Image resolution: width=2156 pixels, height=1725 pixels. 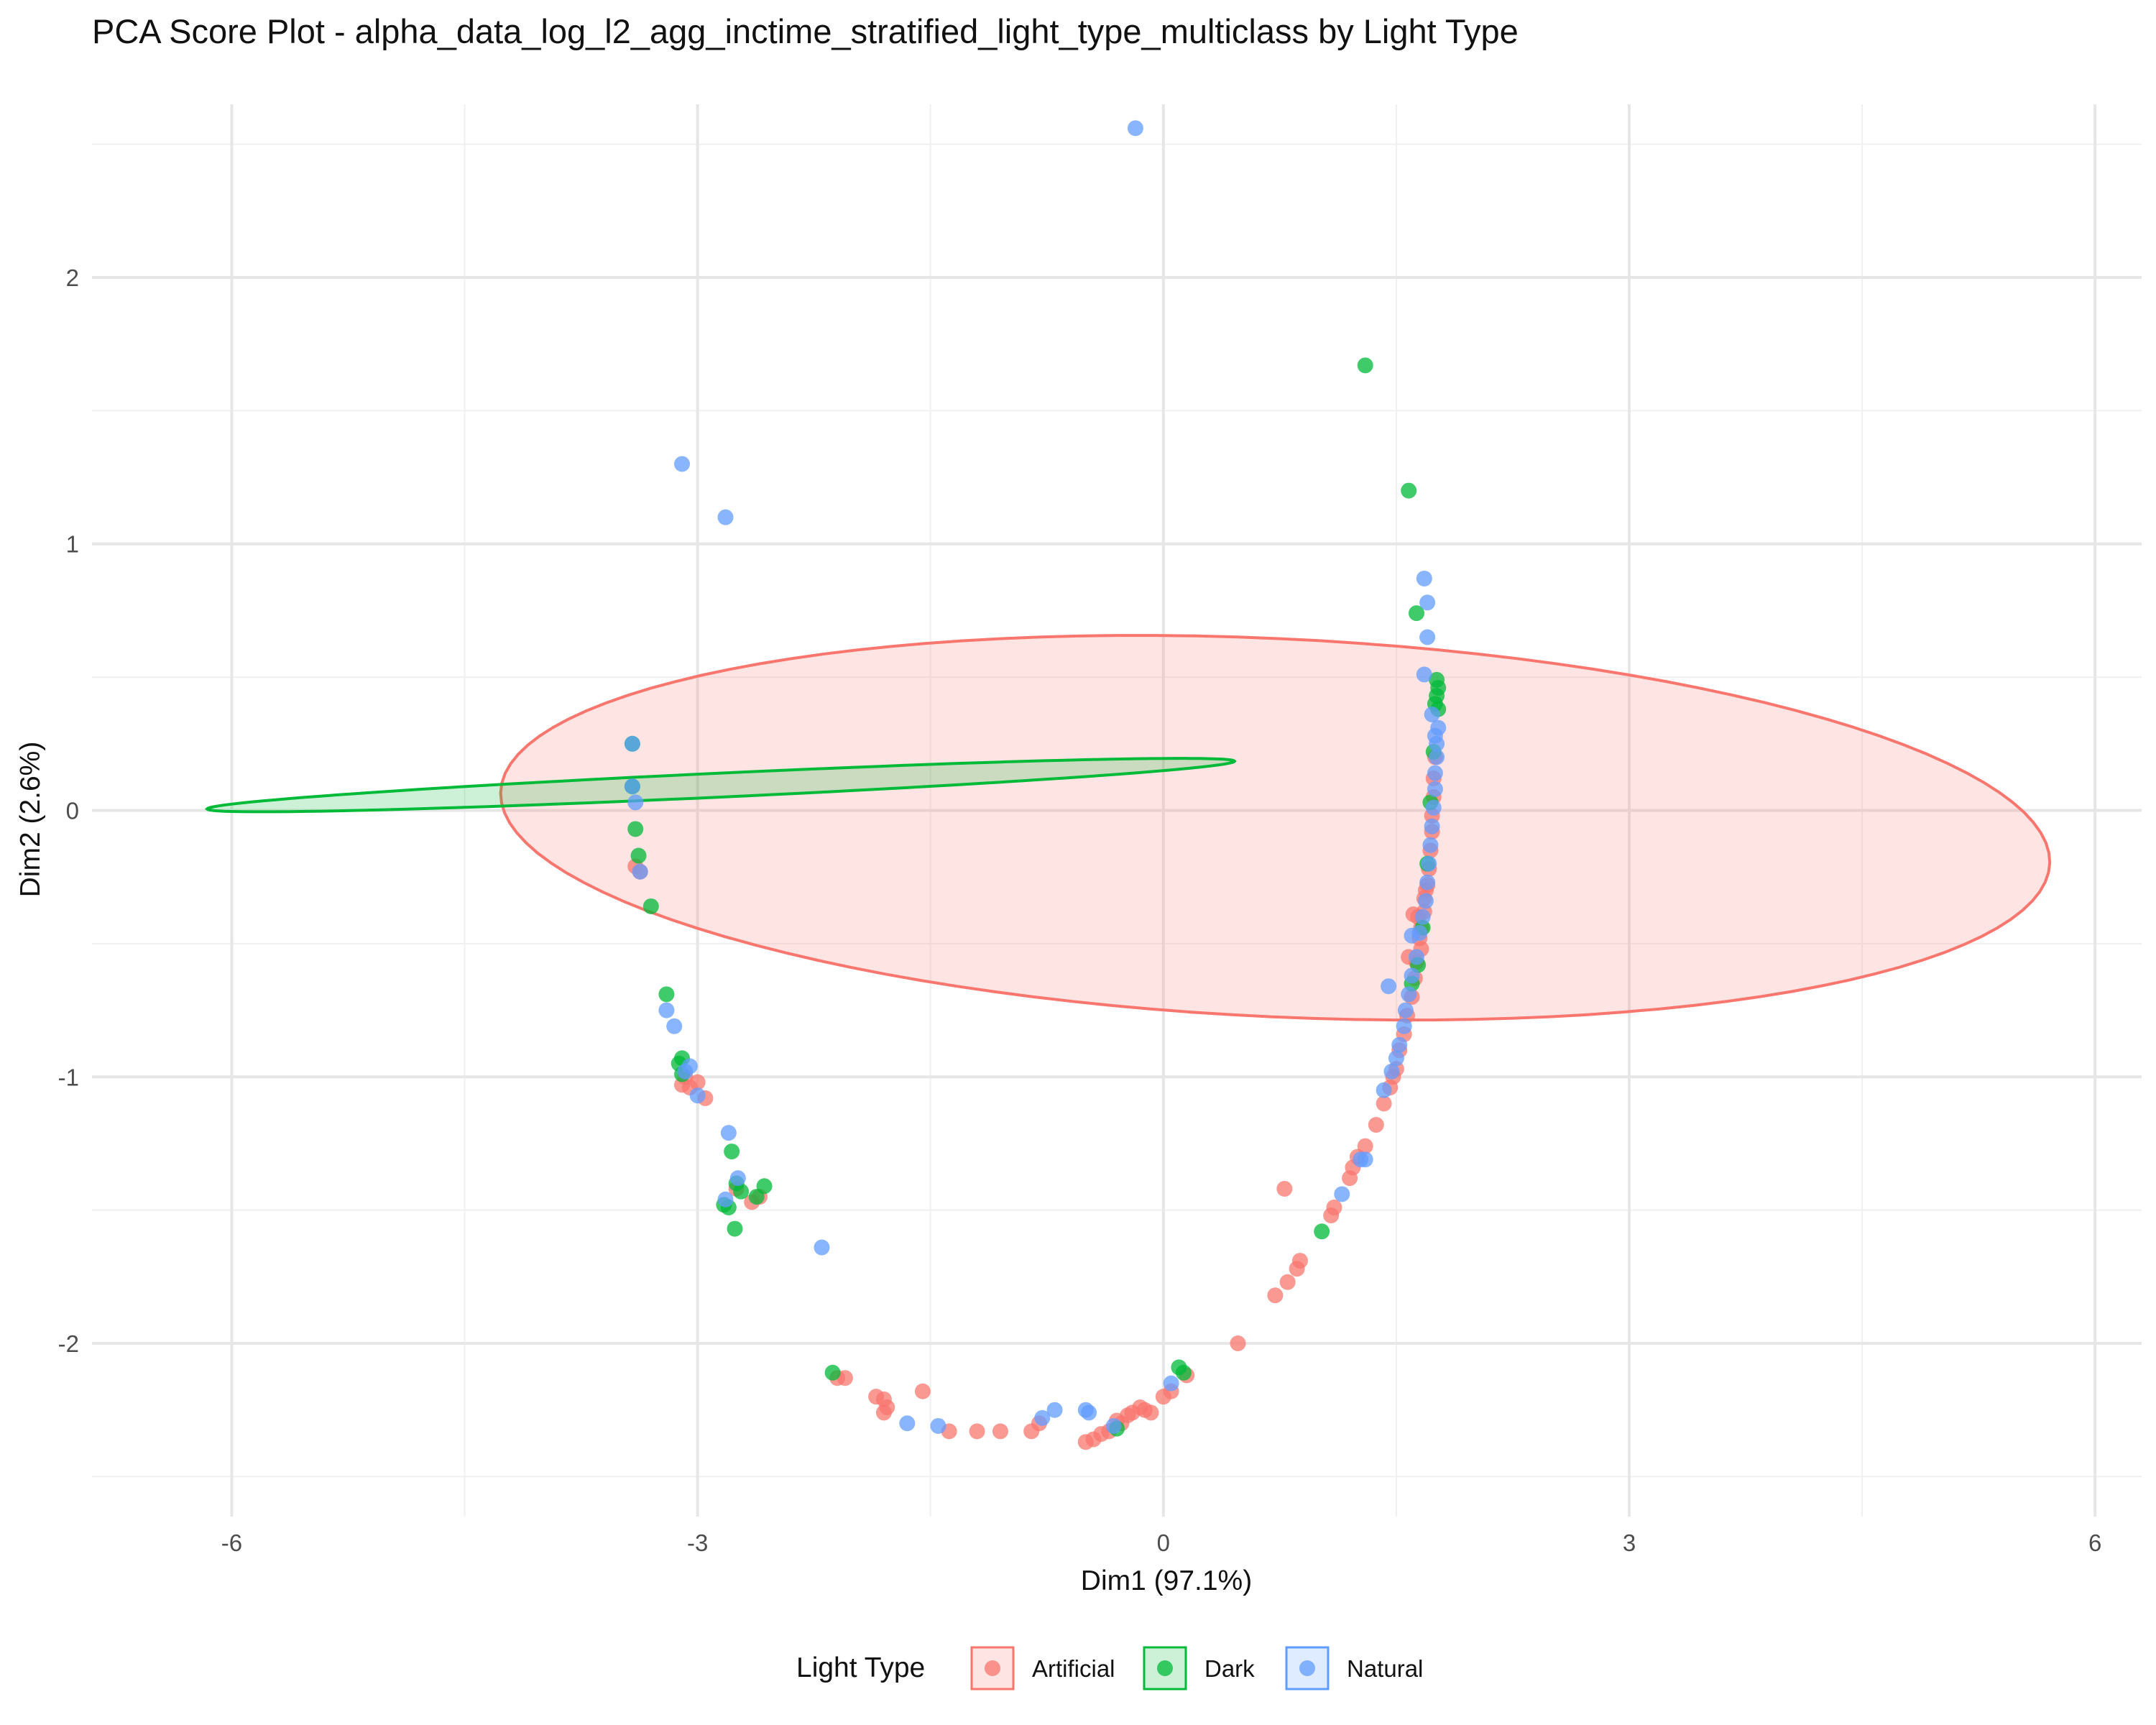 I want to click on y-tick-label: -2, so click(x=68, y=1343).